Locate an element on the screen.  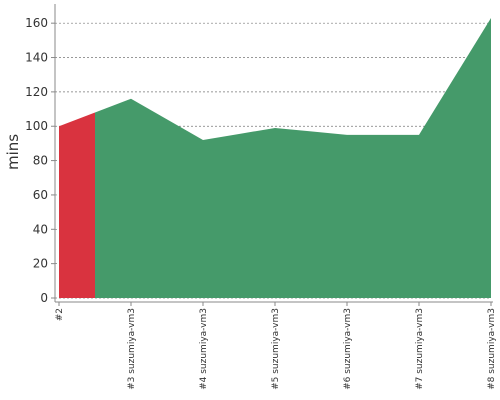
x-tick-label: #8 suzumiya-vm3 is located at coordinates (492, 349).